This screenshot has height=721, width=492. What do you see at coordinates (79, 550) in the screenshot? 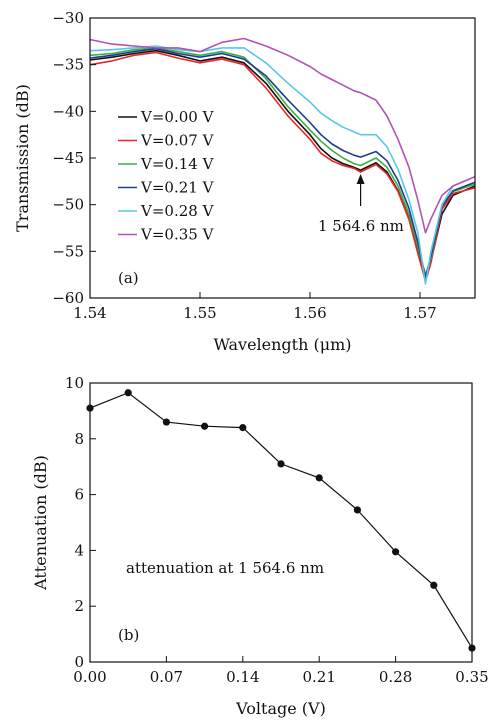
I see `y-tick-label: 4` at bounding box center [79, 550].